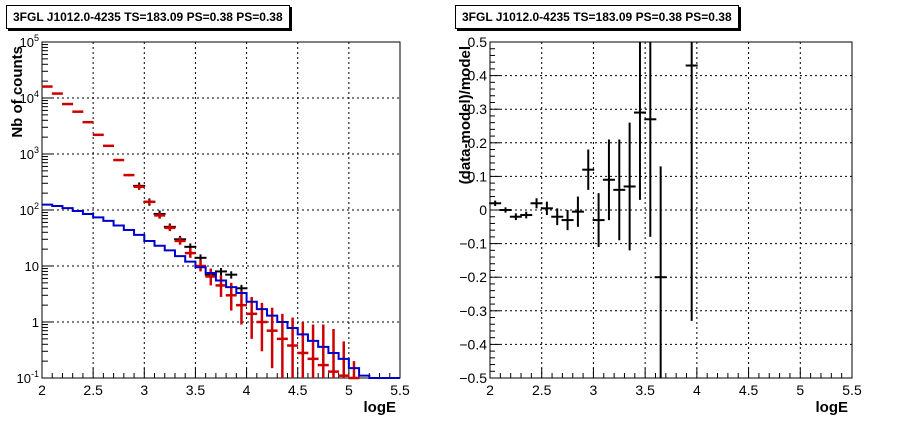 The height and width of the screenshot is (421, 898). What do you see at coordinates (478, 109) in the screenshot?
I see `right-y-tick-label: 0.3` at bounding box center [478, 109].